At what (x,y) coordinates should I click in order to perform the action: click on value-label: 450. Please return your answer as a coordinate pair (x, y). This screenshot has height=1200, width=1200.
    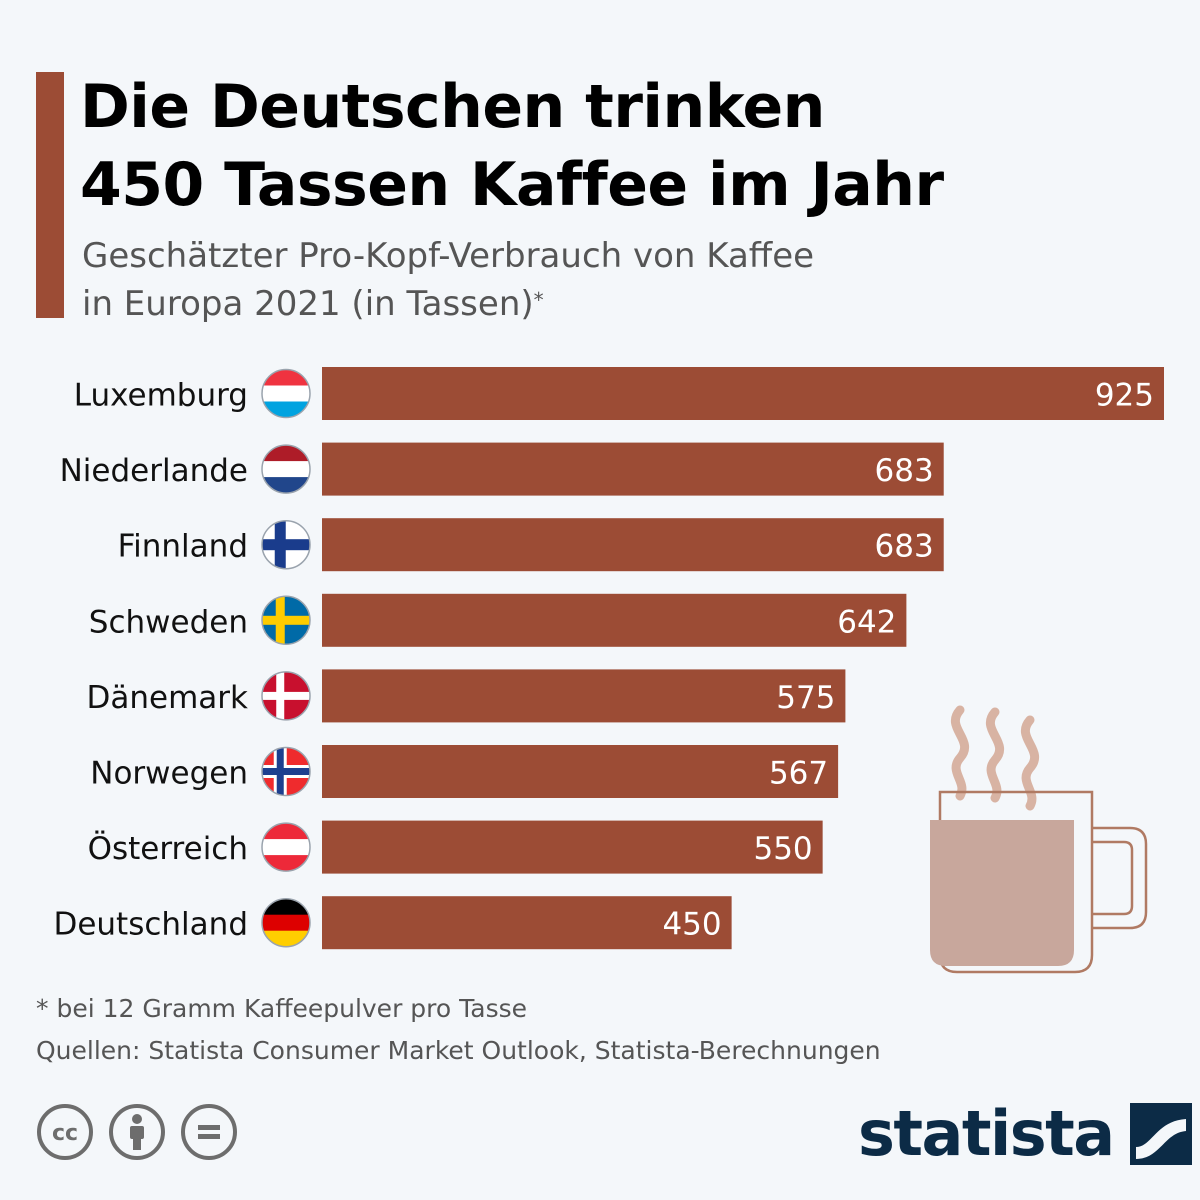
    Looking at the image, I should click on (691, 925).